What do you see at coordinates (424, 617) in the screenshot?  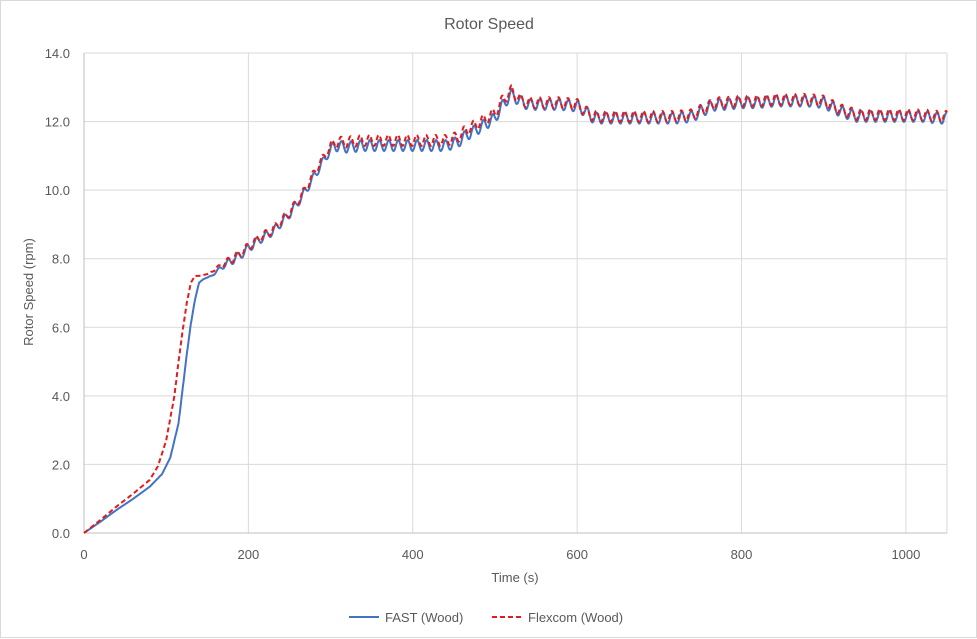 I see `legend-label: FAST (Wood)` at bounding box center [424, 617].